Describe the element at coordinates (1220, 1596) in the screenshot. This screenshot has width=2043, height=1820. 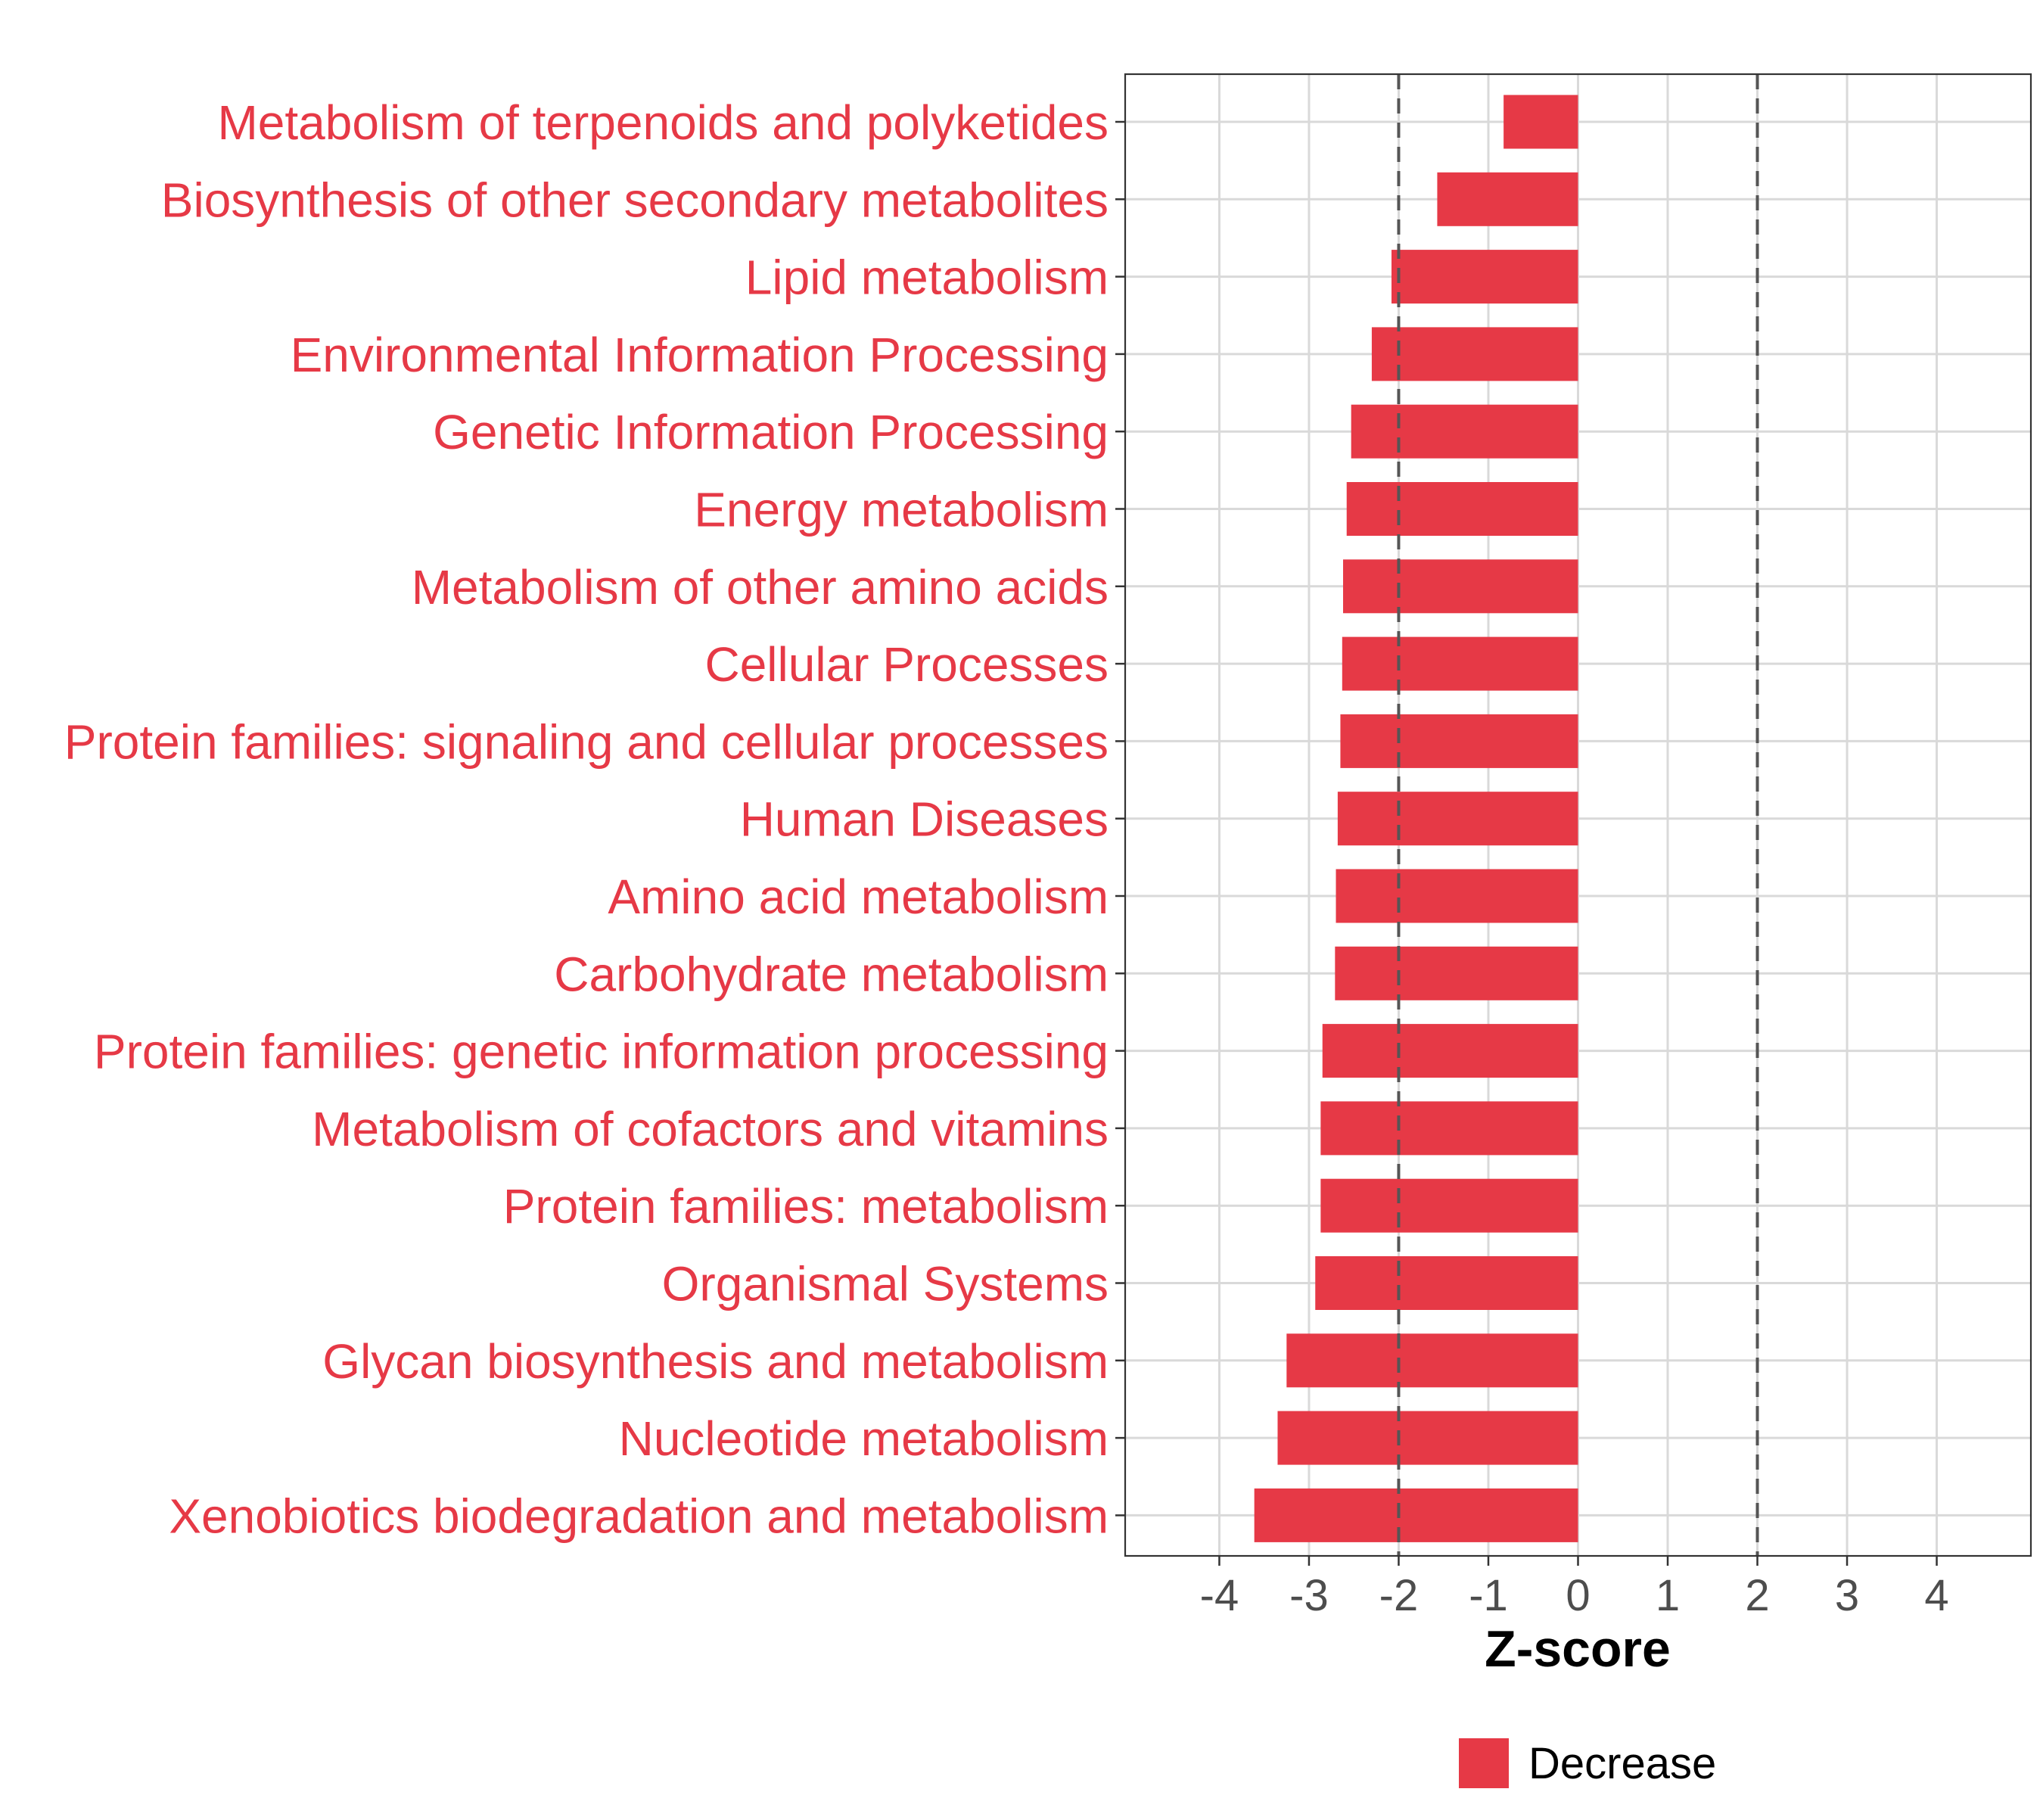
I see `x-tick-label: -4` at that location.